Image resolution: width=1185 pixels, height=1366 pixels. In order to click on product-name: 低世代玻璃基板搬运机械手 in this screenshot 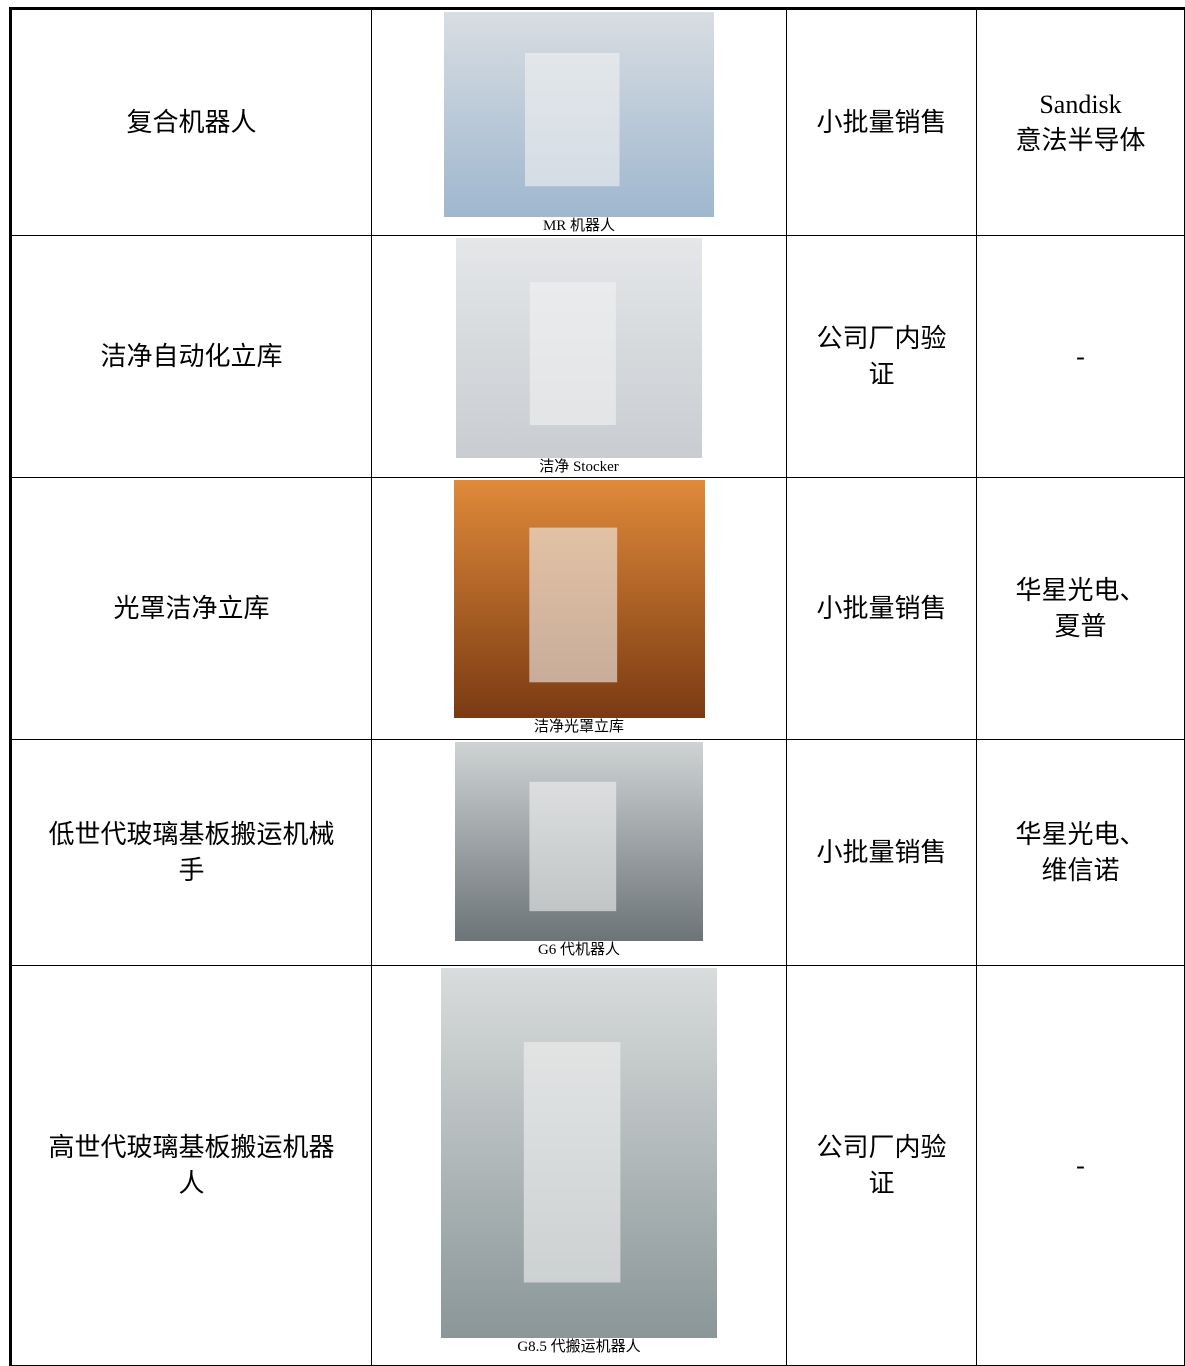, I will do `click(190, 852)`.